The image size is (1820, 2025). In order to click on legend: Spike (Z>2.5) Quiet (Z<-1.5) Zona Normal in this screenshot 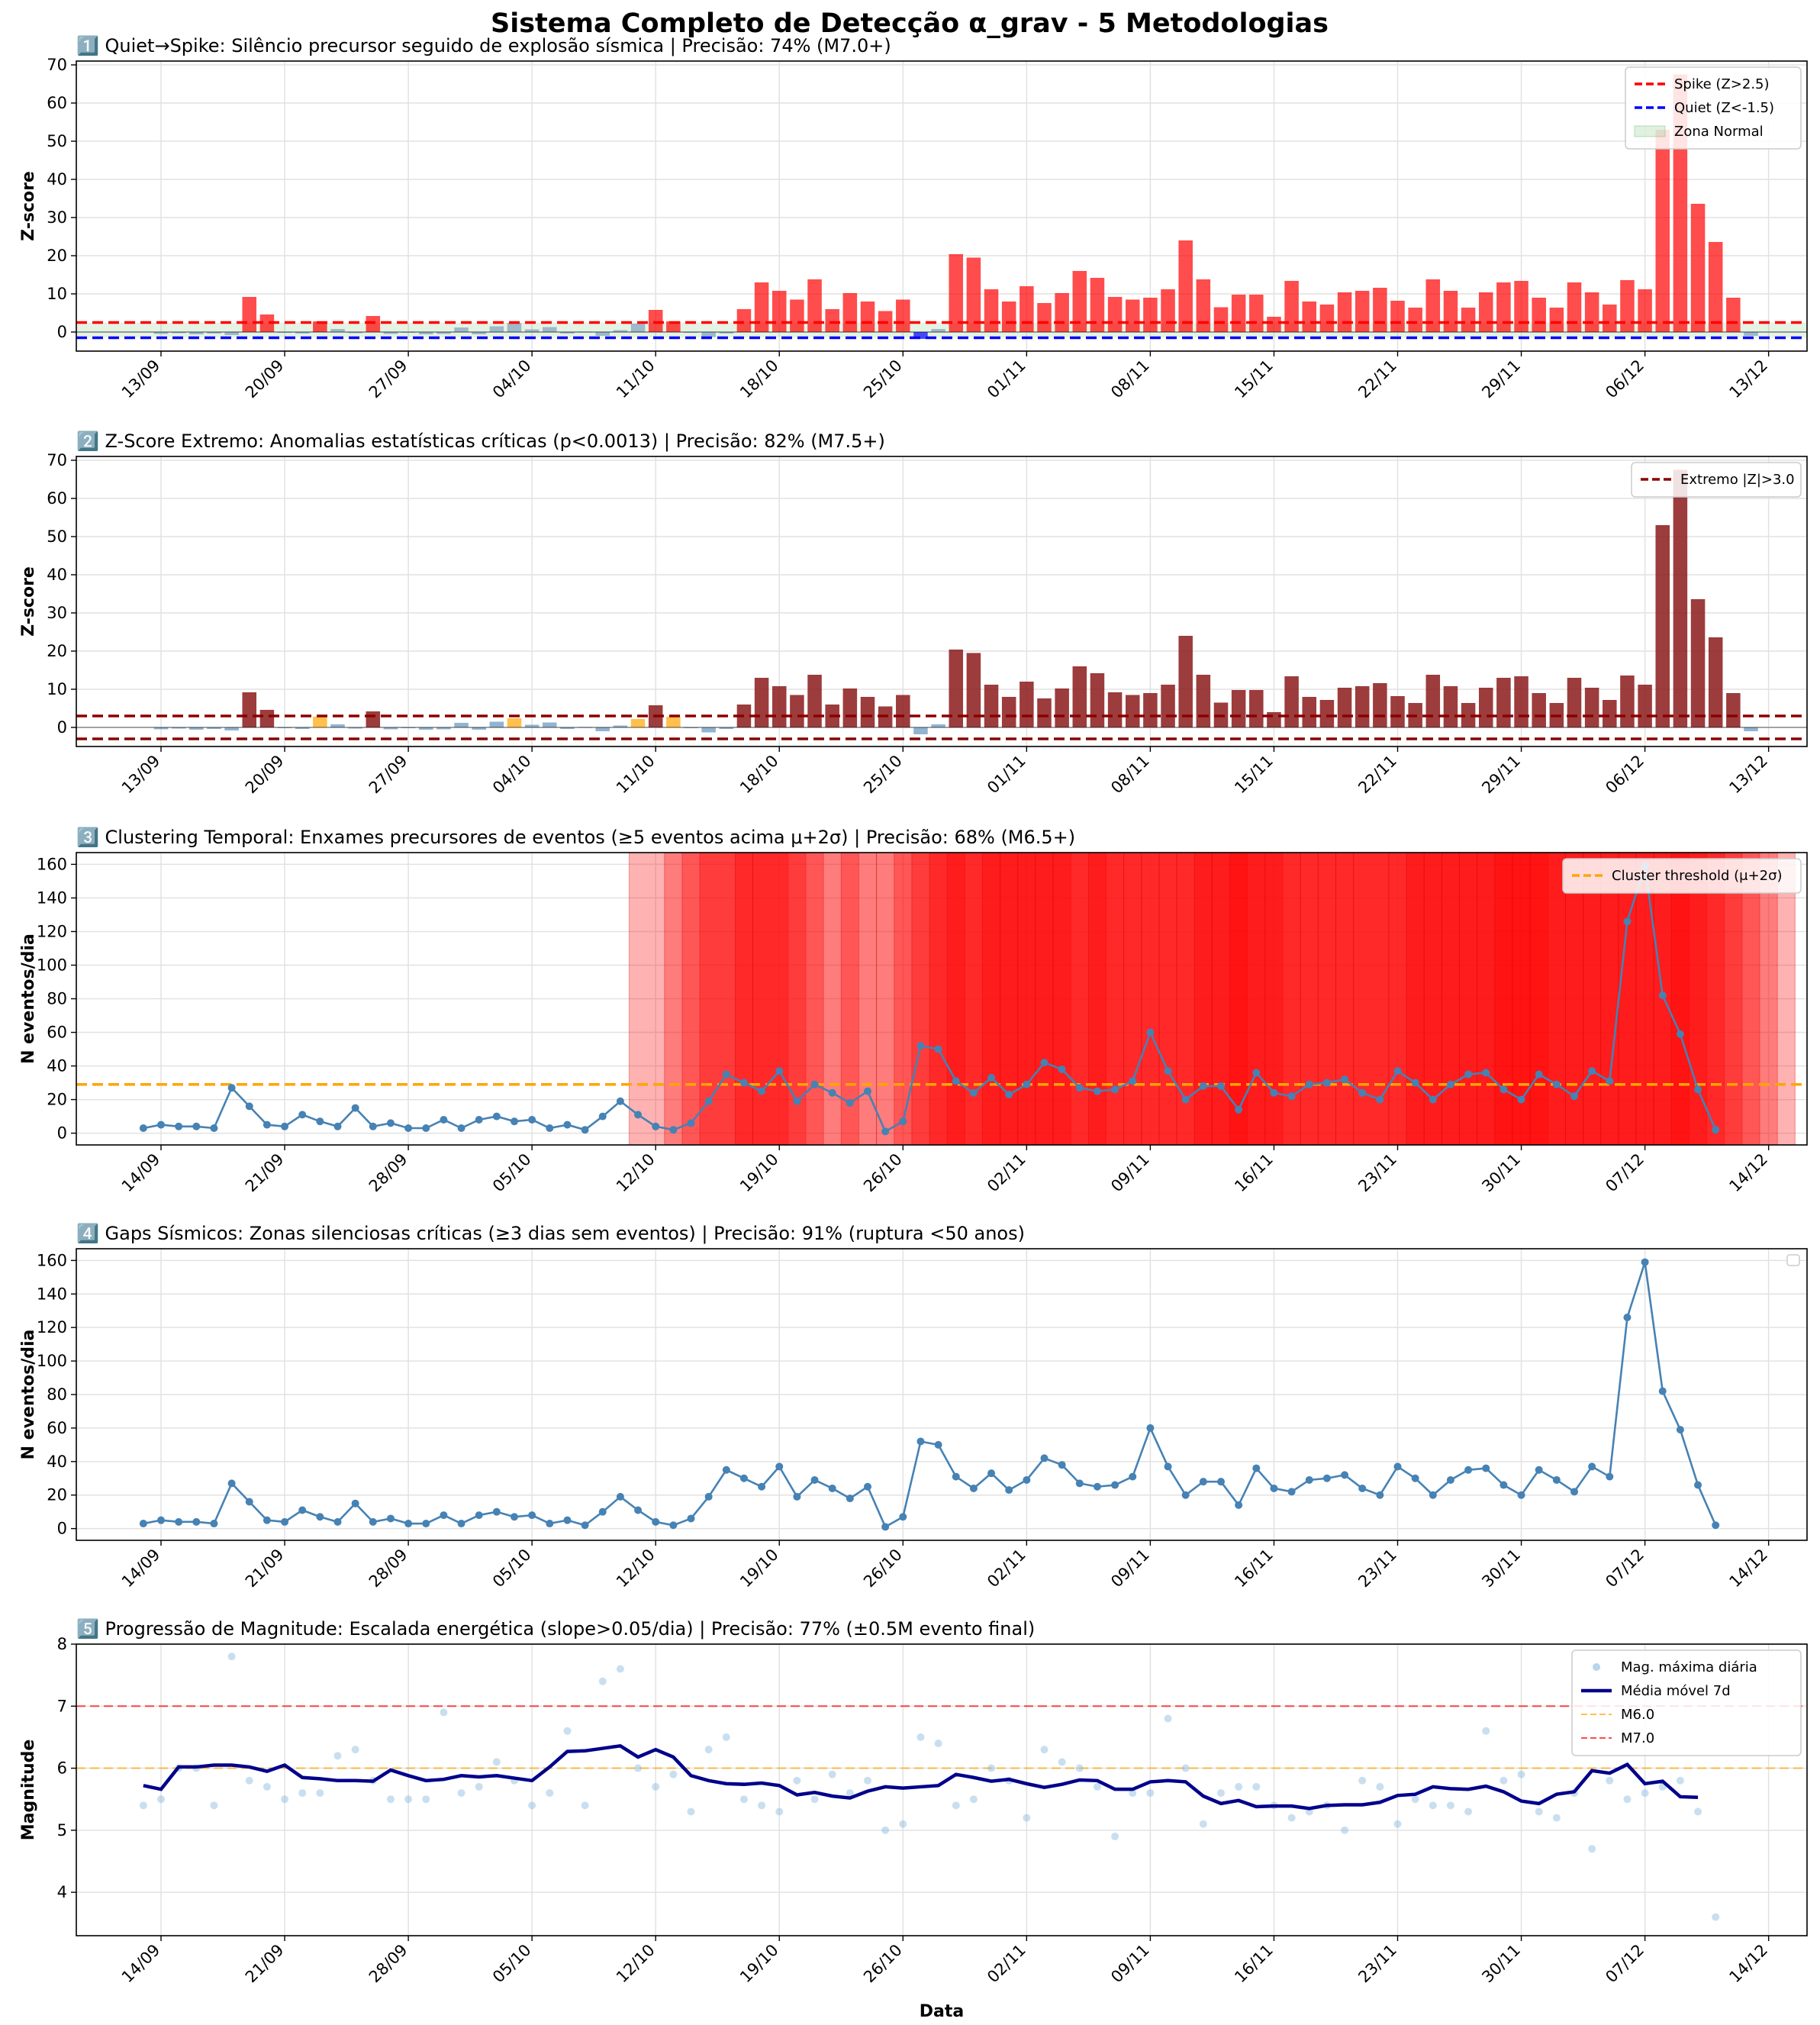, I will do `click(1713, 108)`.